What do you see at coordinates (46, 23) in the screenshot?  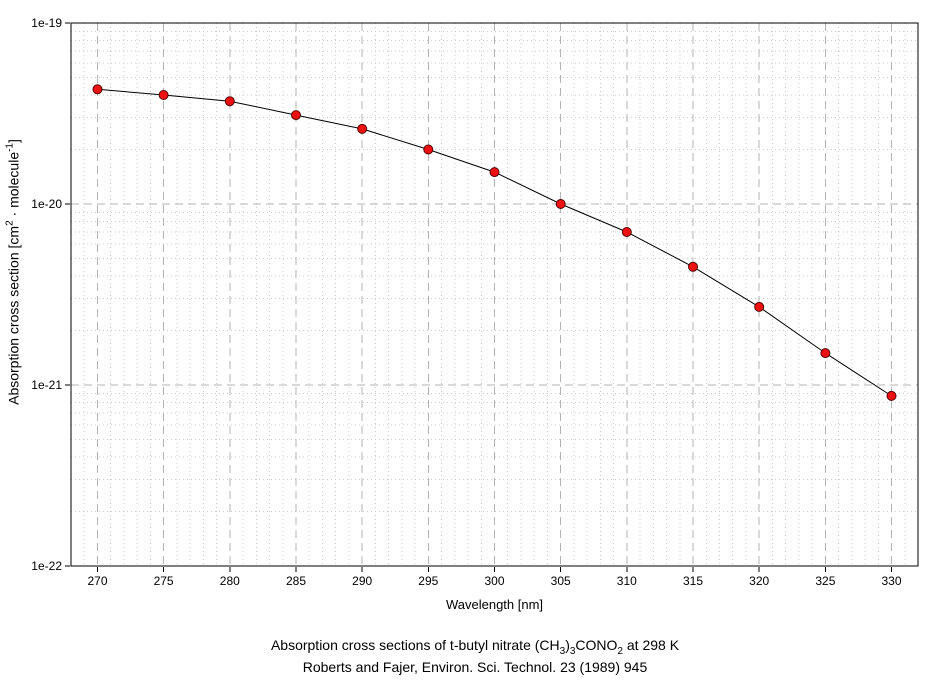 I see `y-tick-label: 1e-19` at bounding box center [46, 23].